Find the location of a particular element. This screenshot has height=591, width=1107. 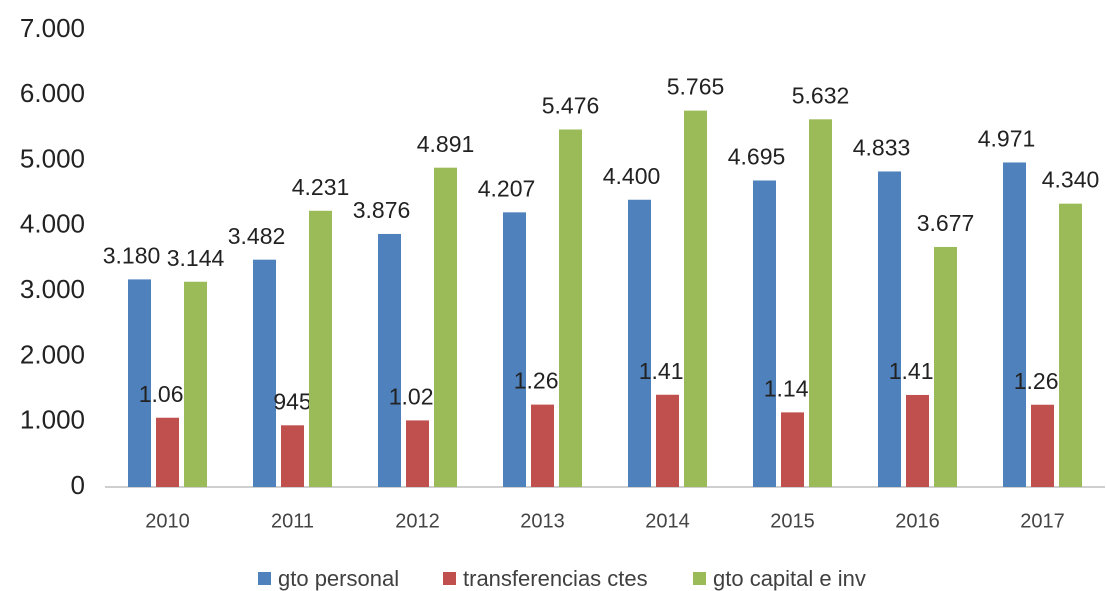

x-tick-label: 2010 is located at coordinates (167, 521).